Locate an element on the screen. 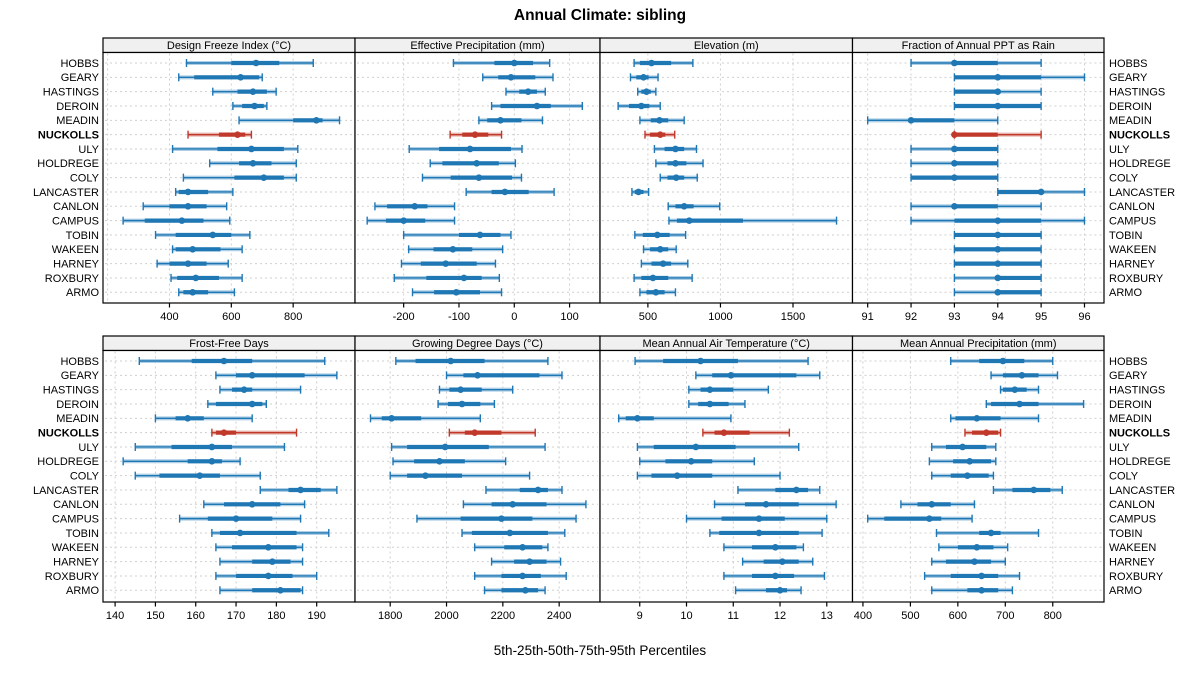 The height and width of the screenshot is (675, 1200). panel-fraction-of-annual-ppt-as-rain-tick-label: 95 is located at coordinates (1041, 317).